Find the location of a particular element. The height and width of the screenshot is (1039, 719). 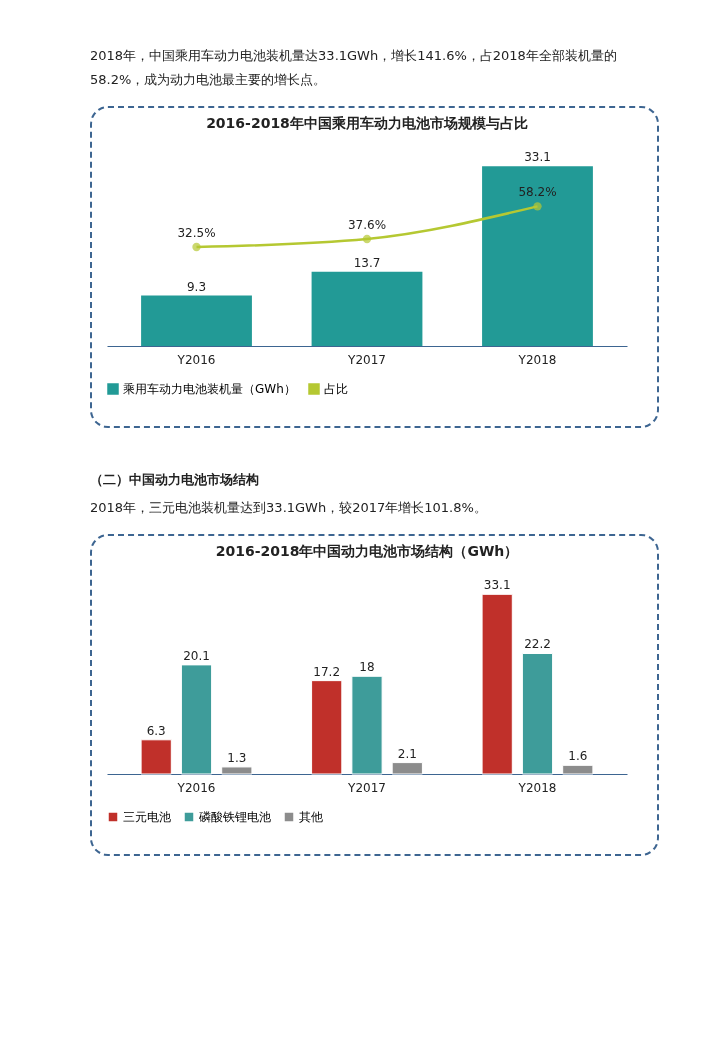

text: 2018年，中国乘用车动力电池装机量达33.1GWh，增长141.6%，占2018年全部装机量的58.2%，成为动力电池最主要的增长点。 is located at coordinates (354, 68).